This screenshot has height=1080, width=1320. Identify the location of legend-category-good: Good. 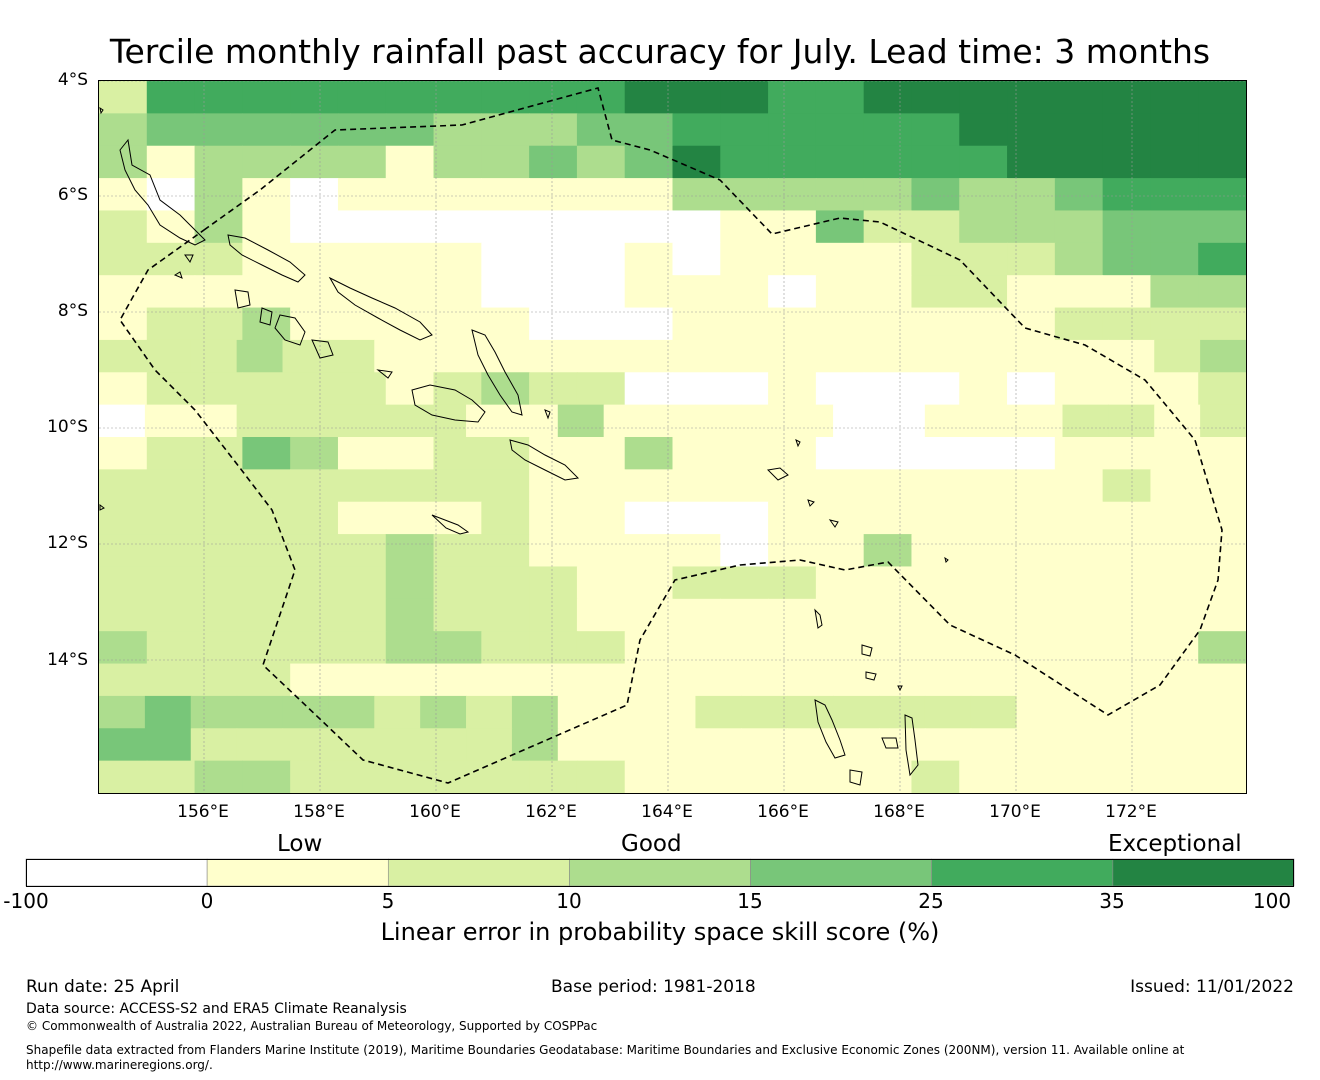
(651, 844).